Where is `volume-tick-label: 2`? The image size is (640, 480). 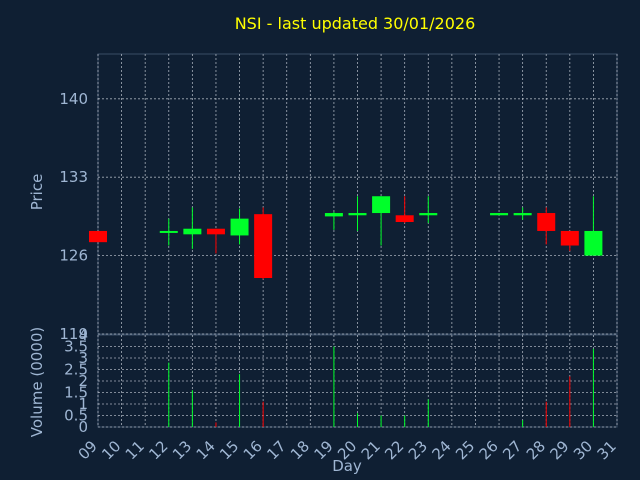 volume-tick-label: 2 is located at coordinates (83, 381).